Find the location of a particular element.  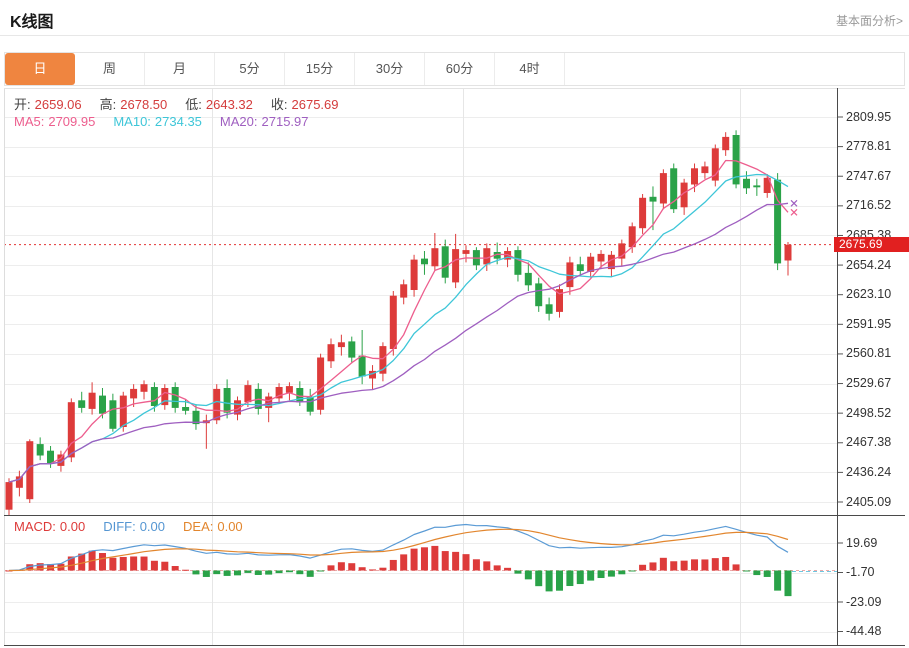

price-axis-label: 2654.24 is located at coordinates (869, 264).